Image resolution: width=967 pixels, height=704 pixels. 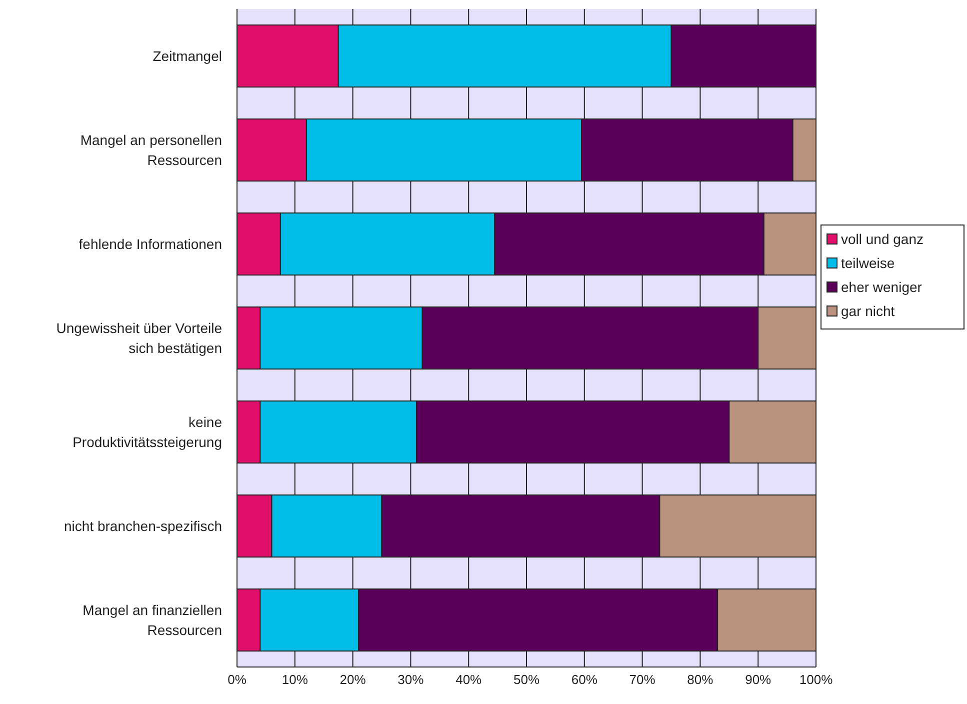 What do you see at coordinates (526, 680) in the screenshot?
I see `x-tick-label: 50%` at bounding box center [526, 680].